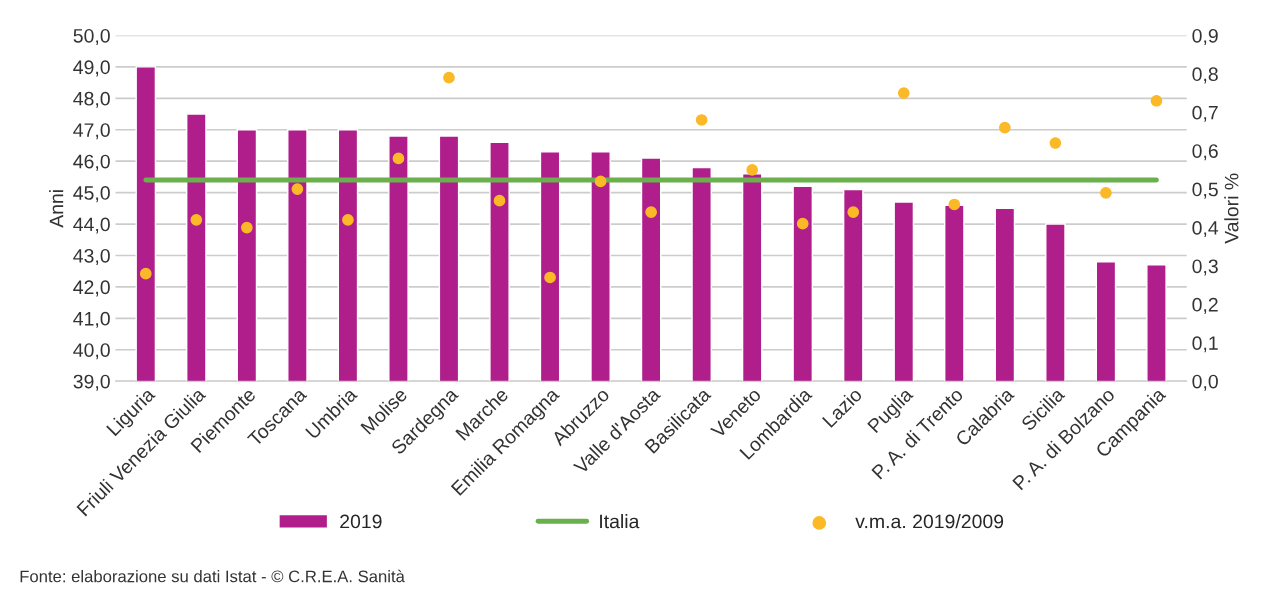  What do you see at coordinates (212, 576) in the screenshot?
I see `source-note: Fonte: elaborazione su dati Istat - © C.R.E.A. Sanità` at bounding box center [212, 576].